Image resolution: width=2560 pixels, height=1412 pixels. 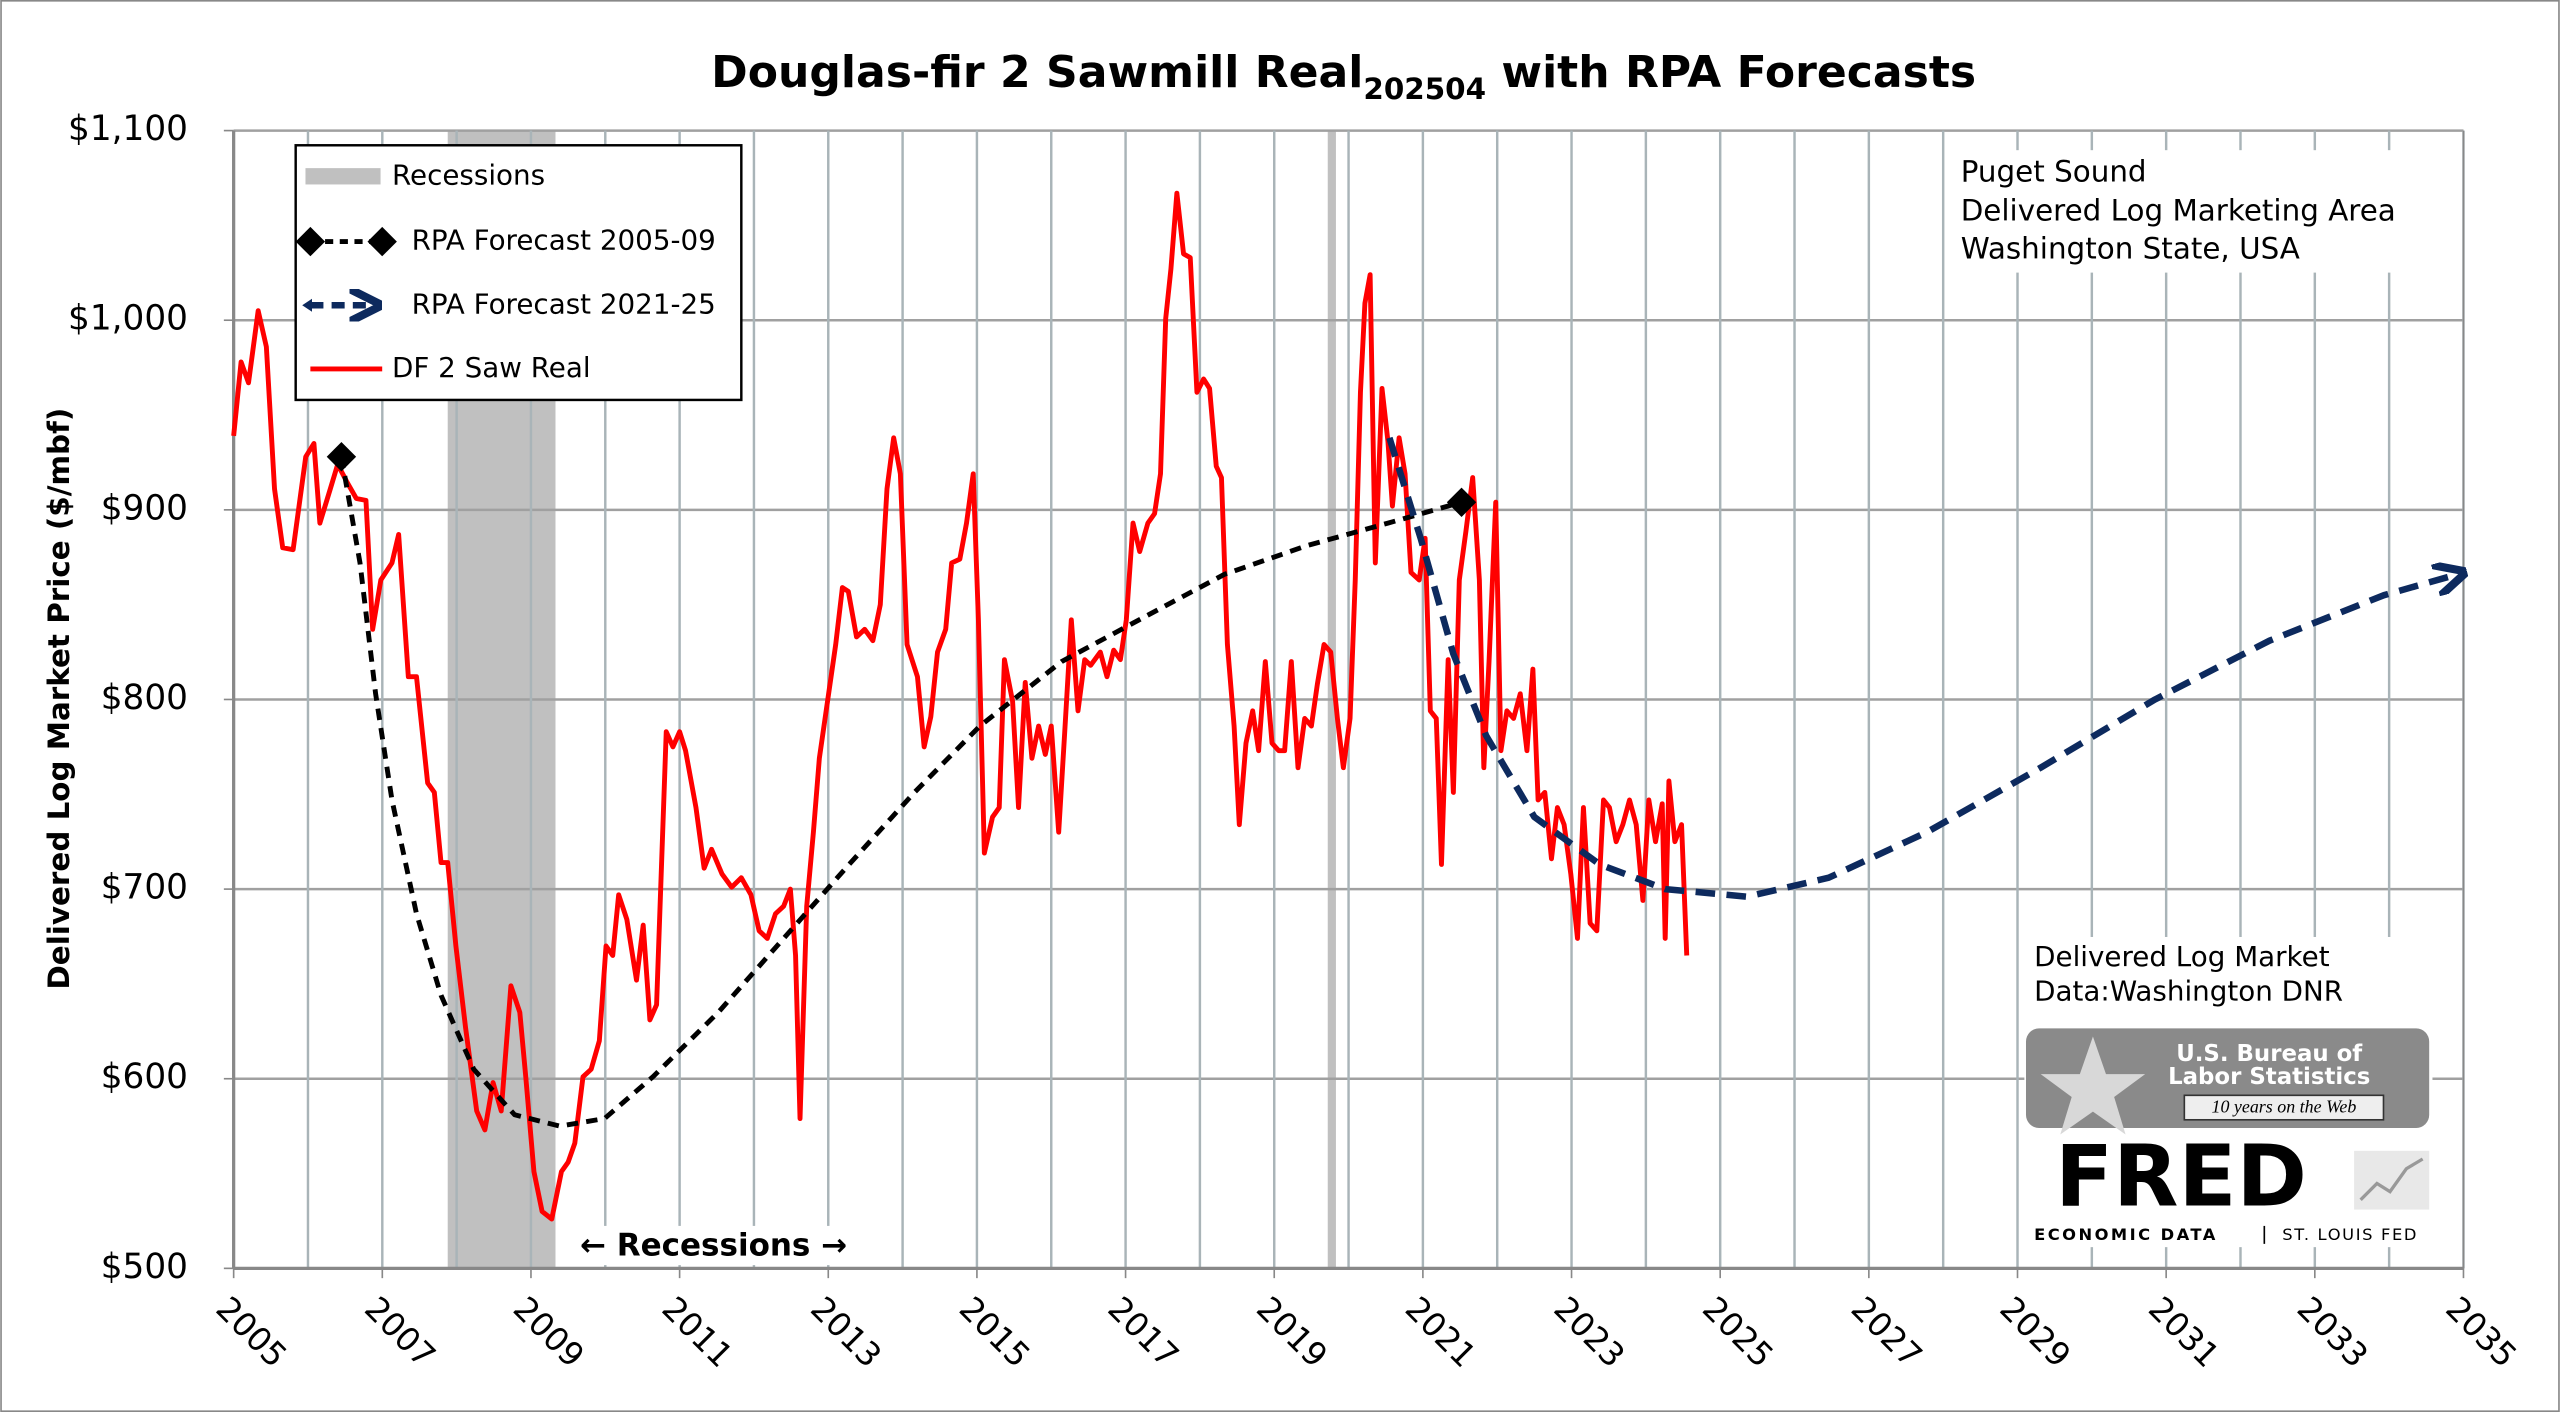 I want to click on annotation: Washington State, USA, so click(x=2130, y=248).